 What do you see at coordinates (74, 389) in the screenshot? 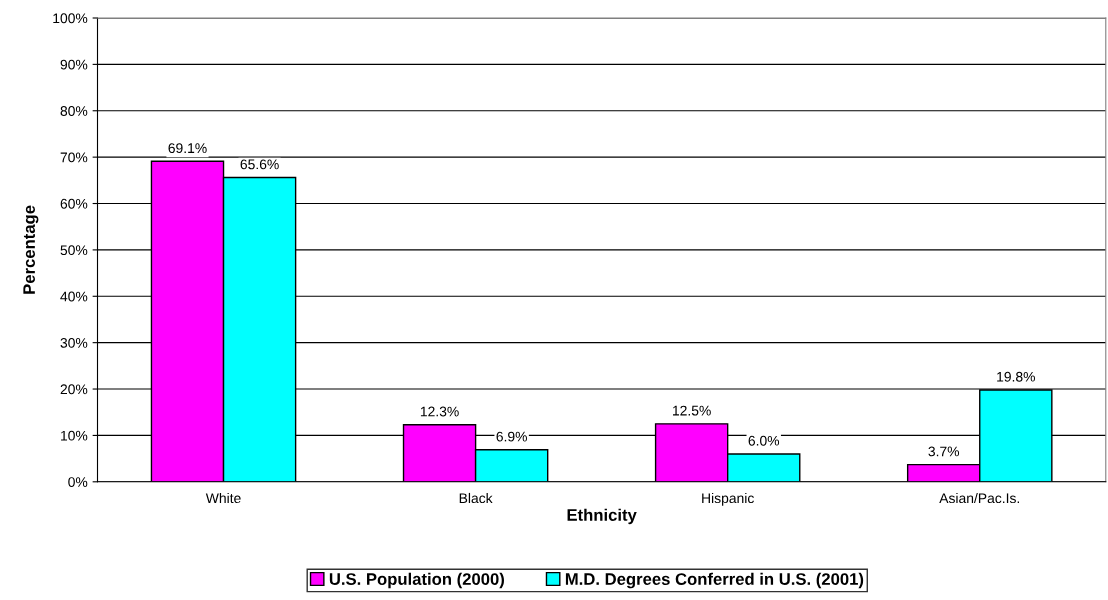
I see `y-tick-label: 20%` at bounding box center [74, 389].